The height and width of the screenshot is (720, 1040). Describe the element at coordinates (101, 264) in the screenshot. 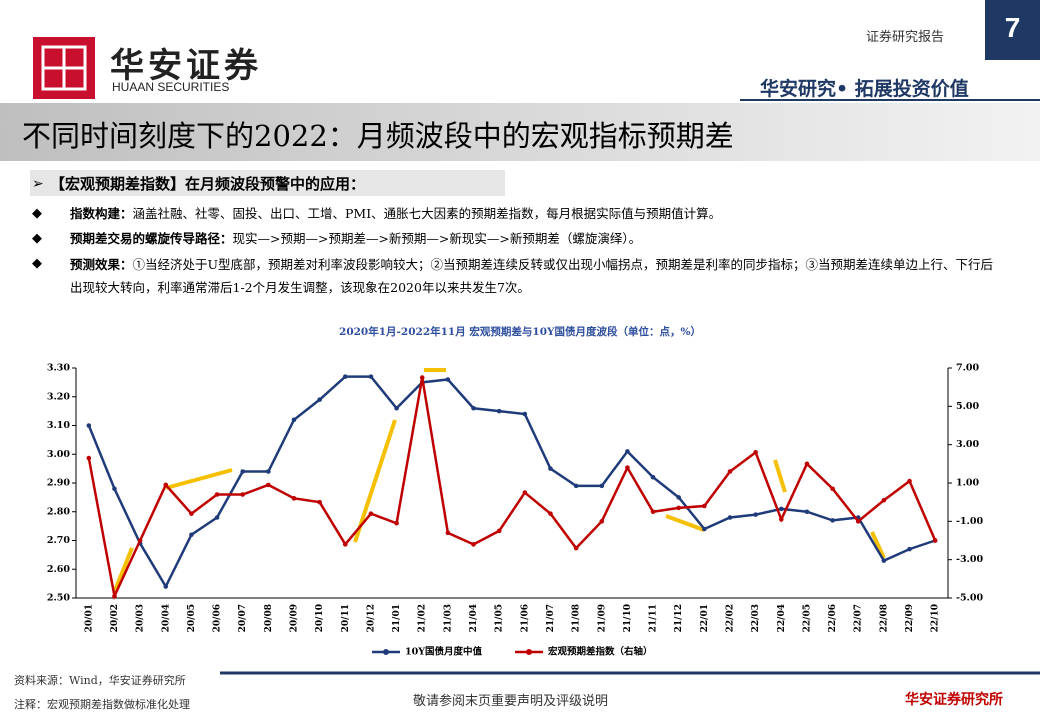

I see `bullet-lead: 预测效果：` at that location.